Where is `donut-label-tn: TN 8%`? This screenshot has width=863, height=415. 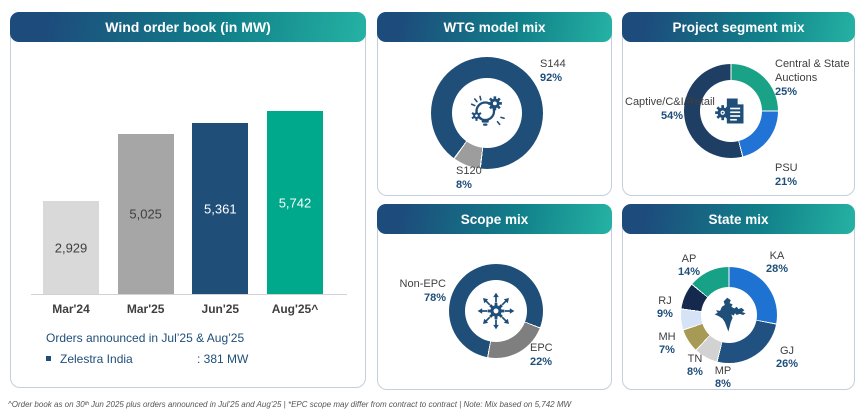
donut-label-tn: TN 8% is located at coordinates (695, 365).